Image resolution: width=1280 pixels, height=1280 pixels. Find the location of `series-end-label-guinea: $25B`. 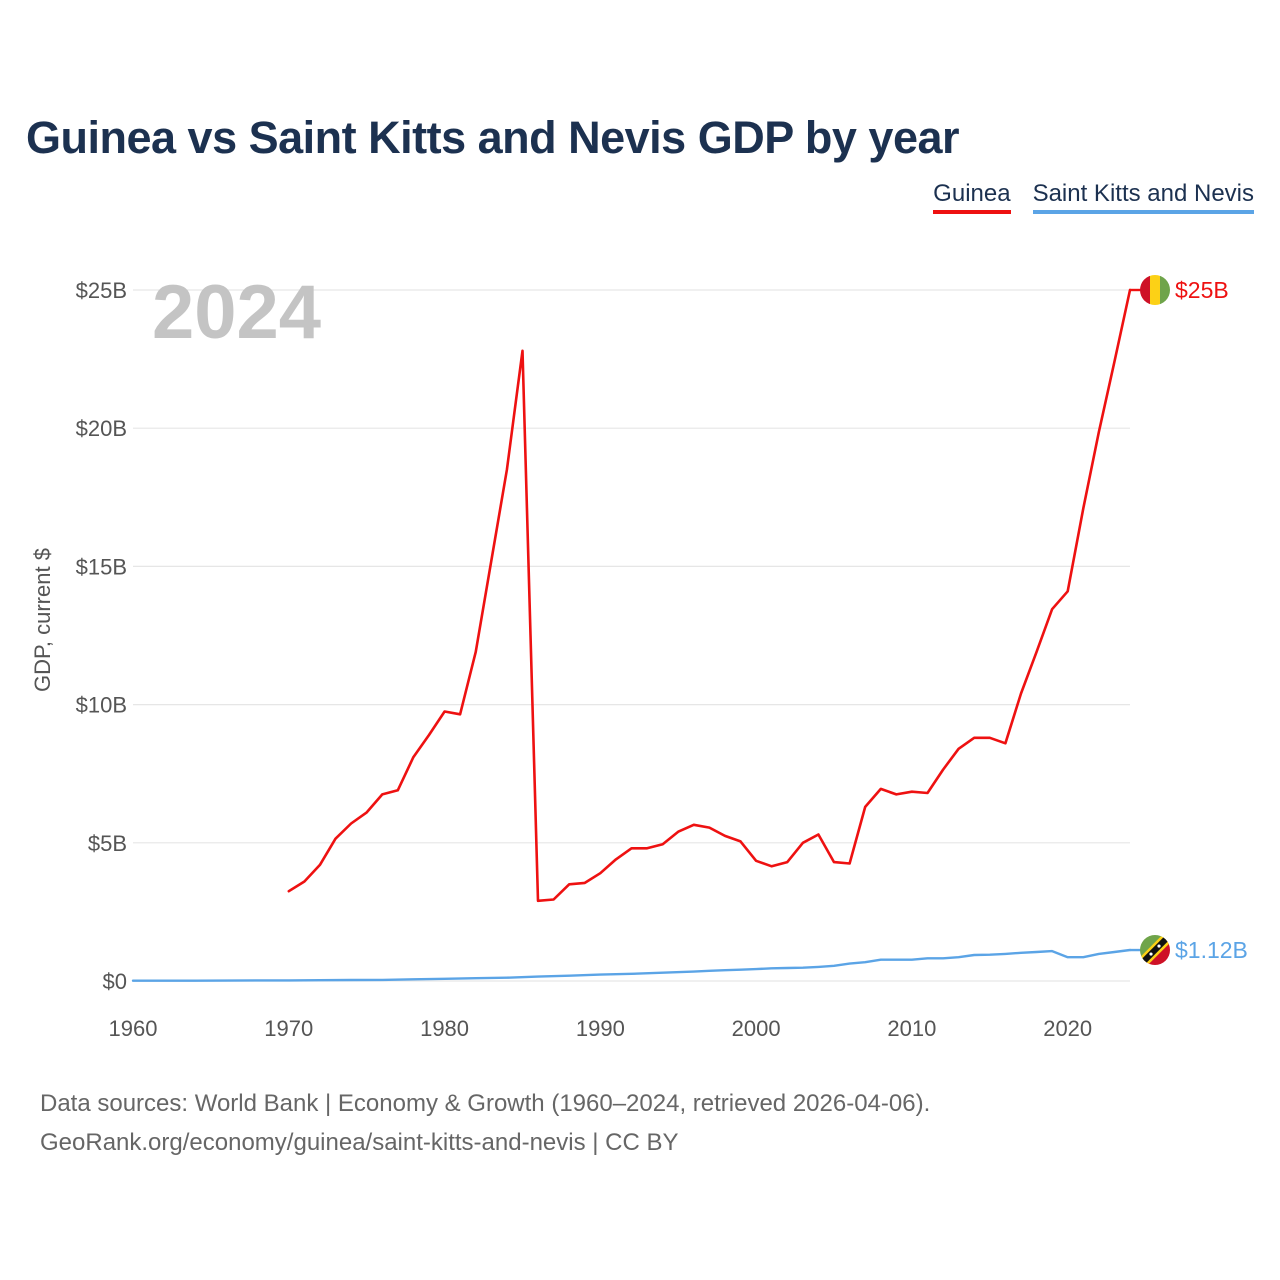

series-end-label-guinea: $25B is located at coordinates (1202, 290).